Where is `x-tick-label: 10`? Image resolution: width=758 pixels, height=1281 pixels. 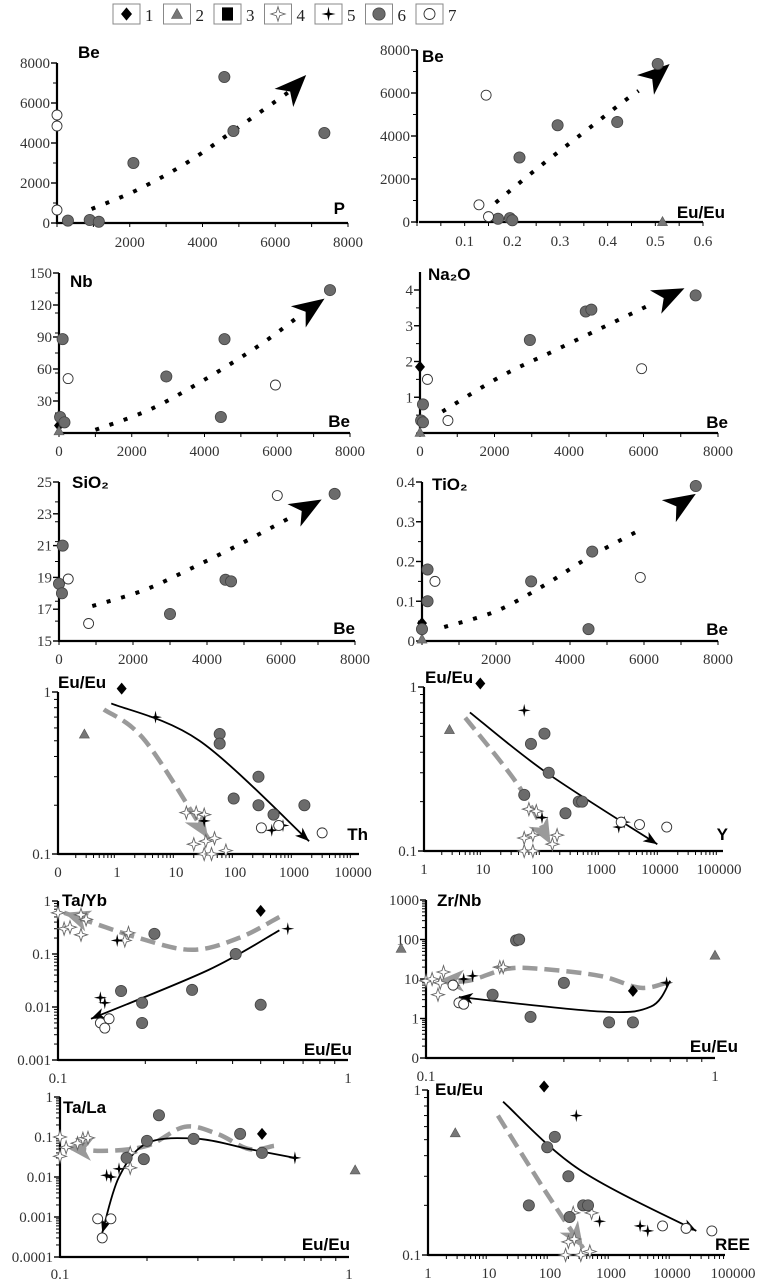 x-tick-label: 10 is located at coordinates (176, 873).